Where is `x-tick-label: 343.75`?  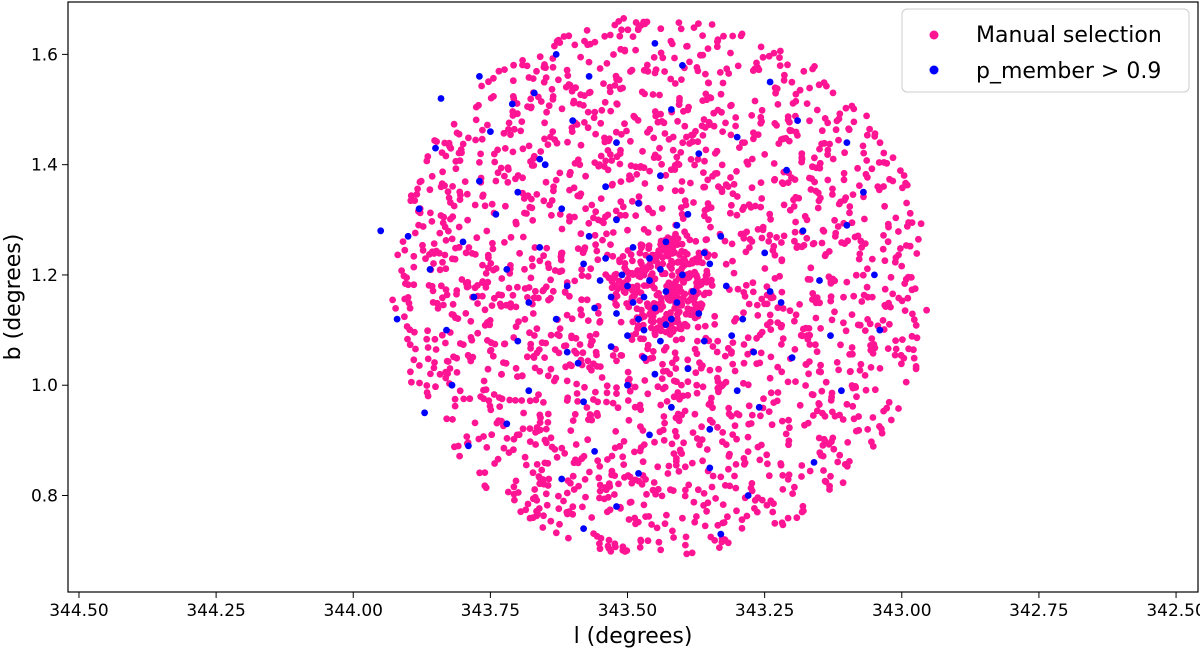
x-tick-label: 343.75 is located at coordinates (490, 611).